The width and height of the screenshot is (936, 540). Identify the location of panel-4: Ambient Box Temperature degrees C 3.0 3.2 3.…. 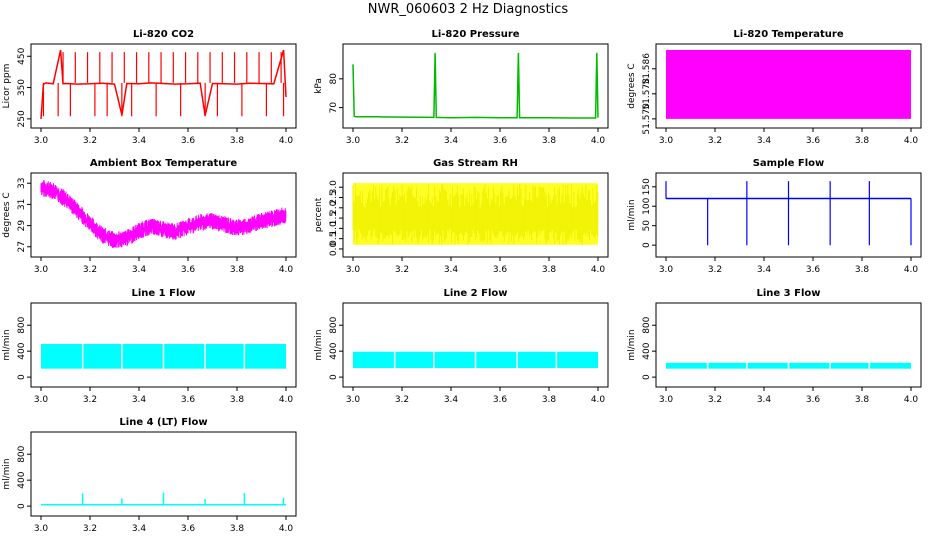
(149, 216).